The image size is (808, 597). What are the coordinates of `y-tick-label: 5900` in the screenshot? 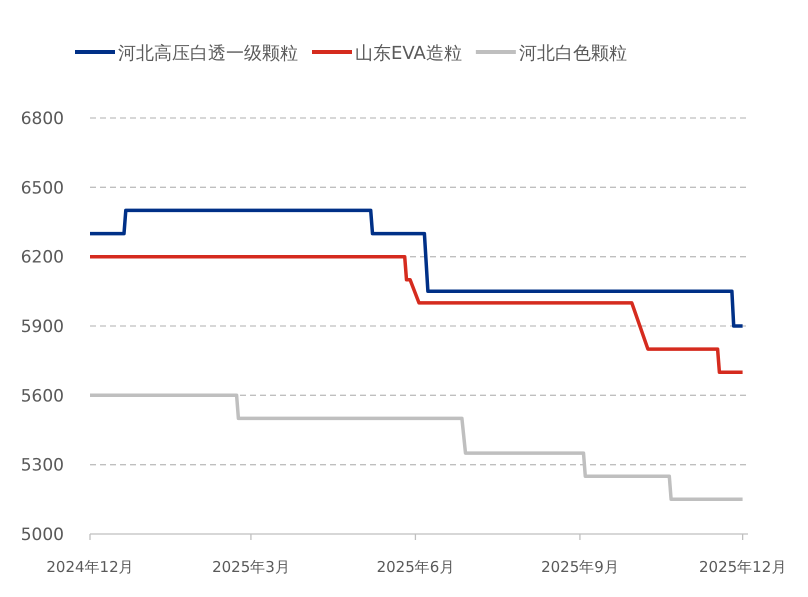 It's located at (42, 327).